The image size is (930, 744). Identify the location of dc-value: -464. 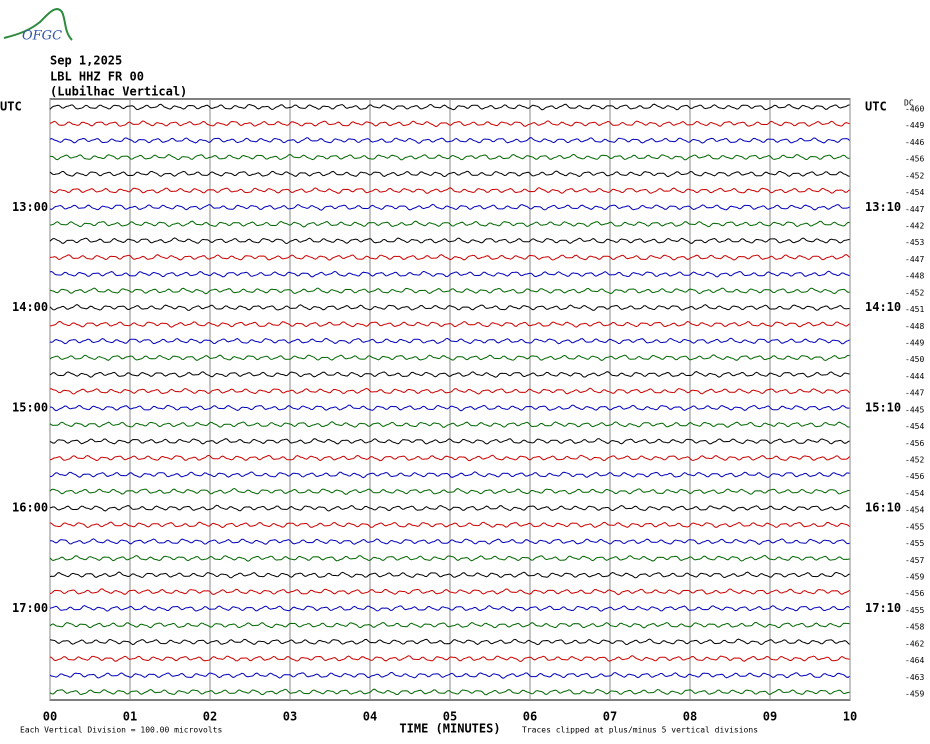
(914, 660).